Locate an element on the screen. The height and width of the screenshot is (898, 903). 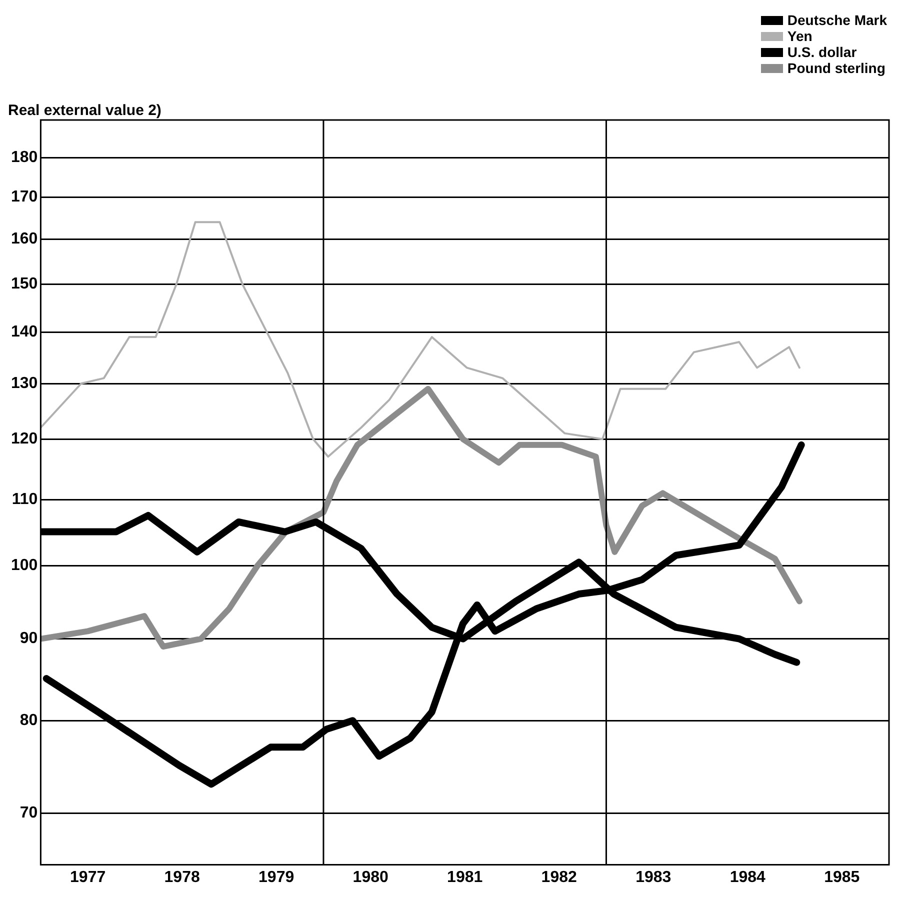
y-tick-label: 130 is located at coordinates (24, 383).